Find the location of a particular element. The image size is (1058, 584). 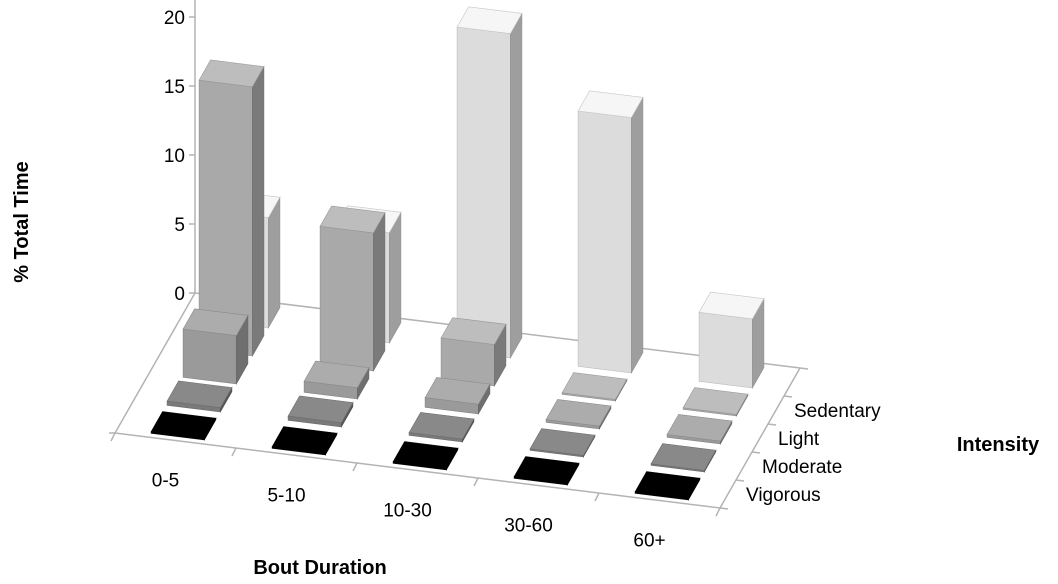

x-tick-label: 5-10 is located at coordinates (286, 496).